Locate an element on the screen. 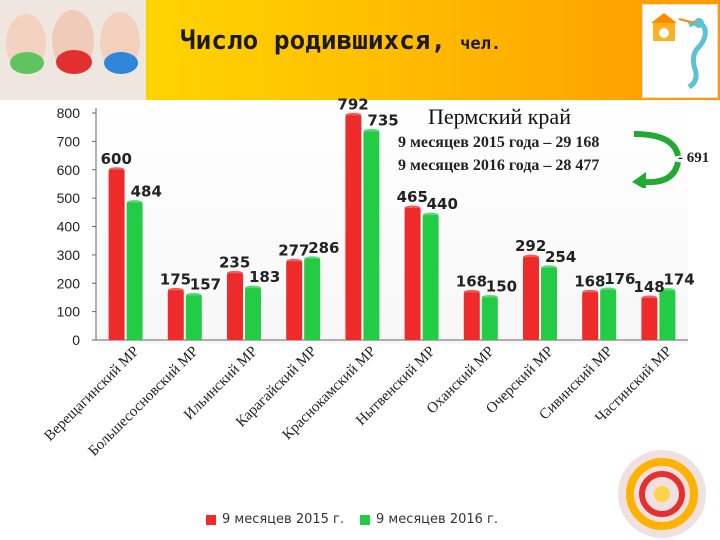  legend-label-2016: 9 месяцев 2016 г. is located at coordinates (437, 519).